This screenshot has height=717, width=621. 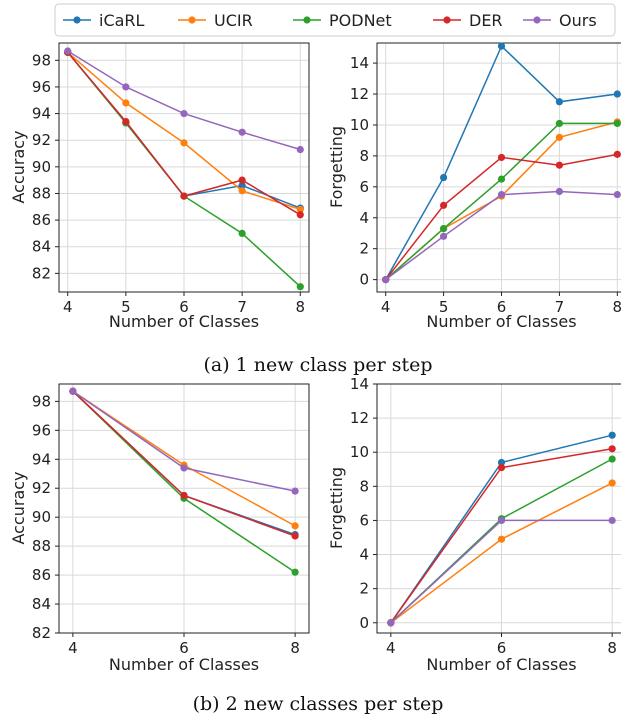 I want to click on y-tick-label: 12, so click(x=359, y=418).